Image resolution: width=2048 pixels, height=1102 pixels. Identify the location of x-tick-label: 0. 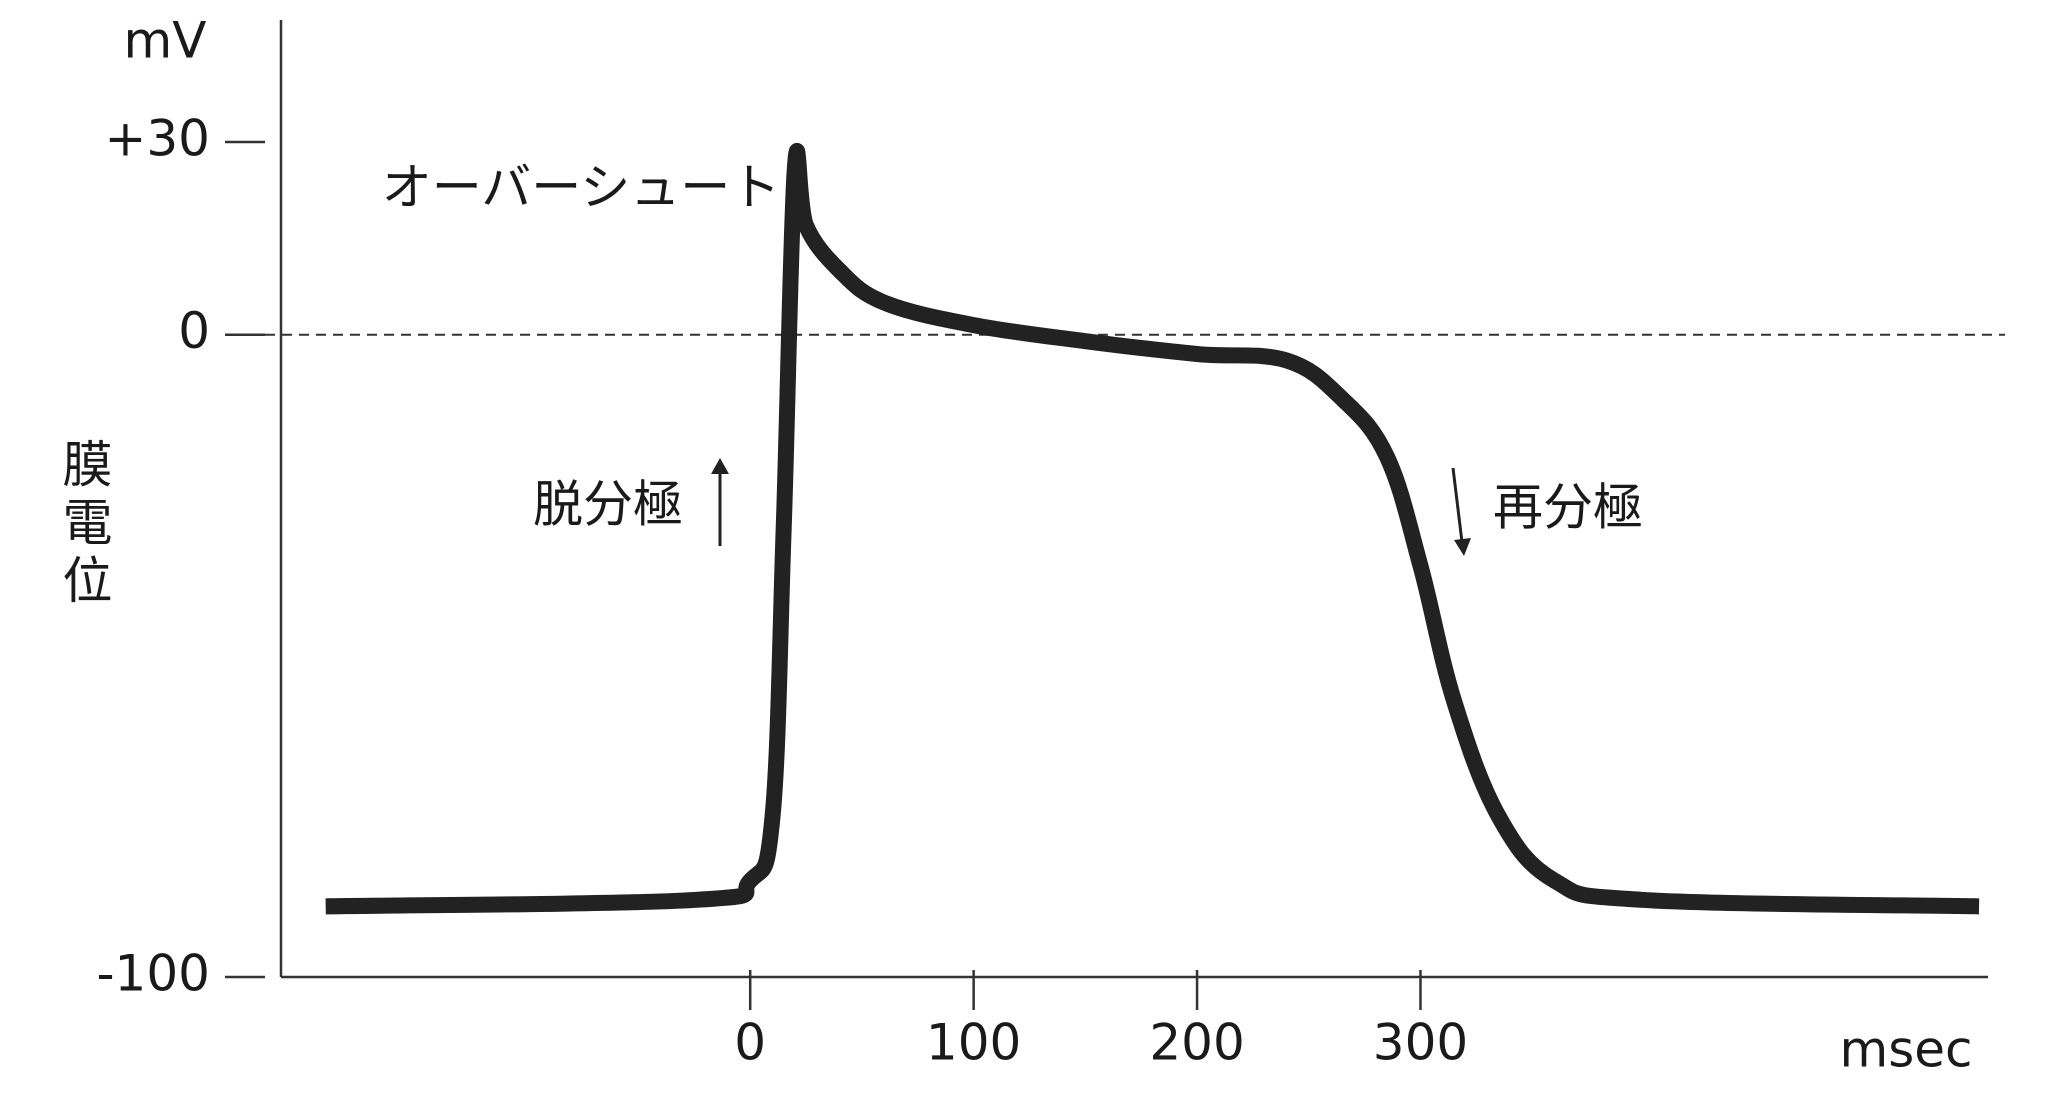
(750, 1043).